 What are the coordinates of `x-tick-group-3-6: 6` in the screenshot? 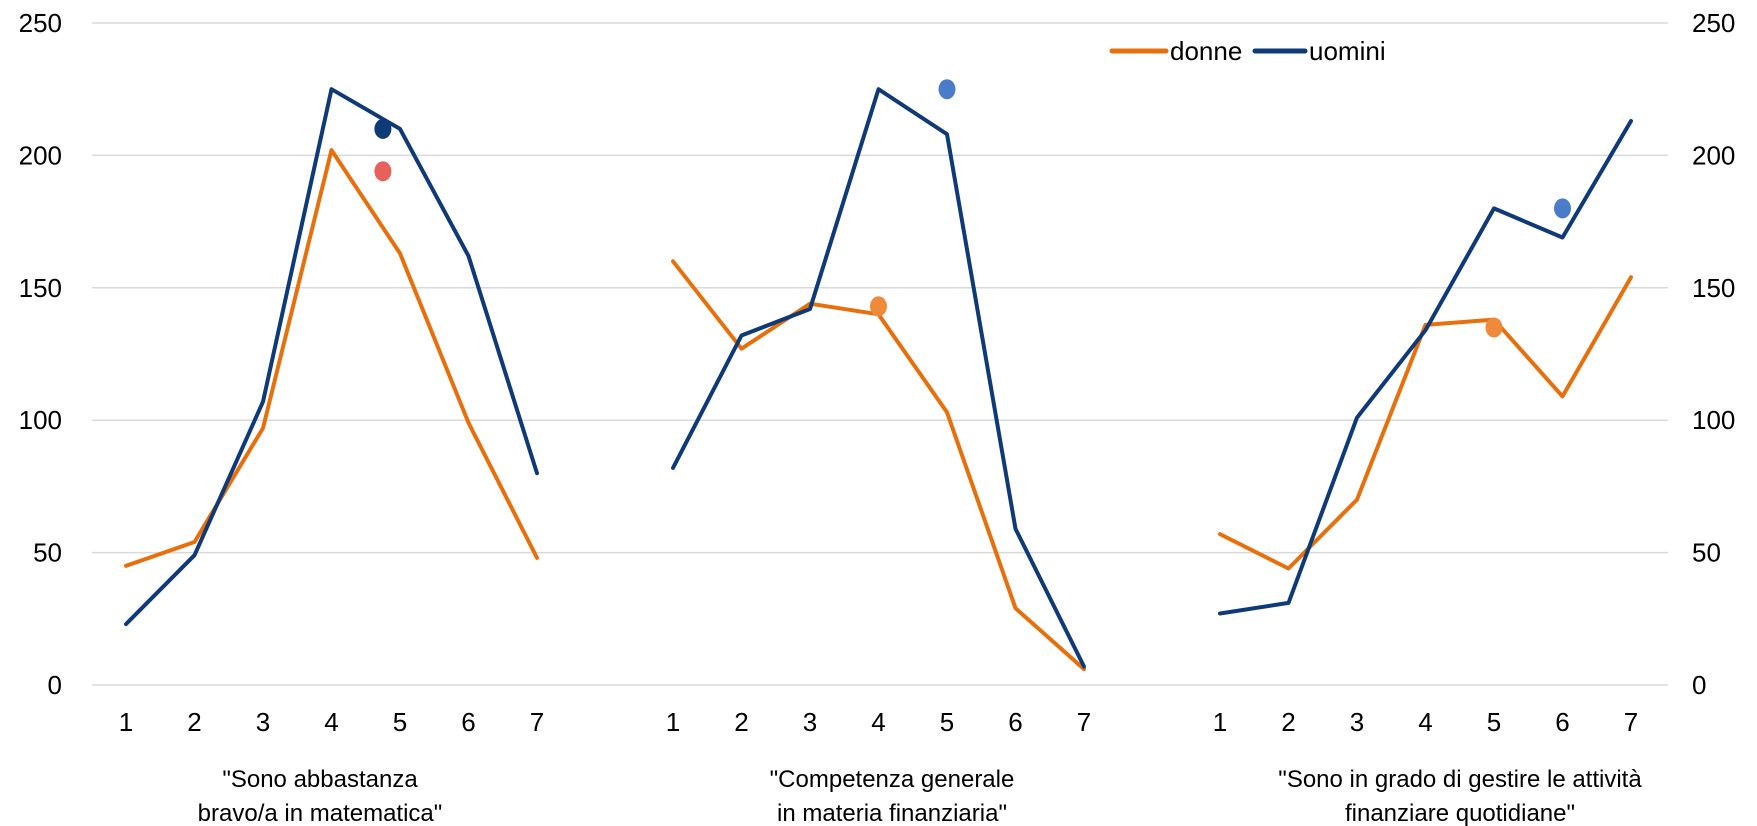 It's located at (1562, 722).